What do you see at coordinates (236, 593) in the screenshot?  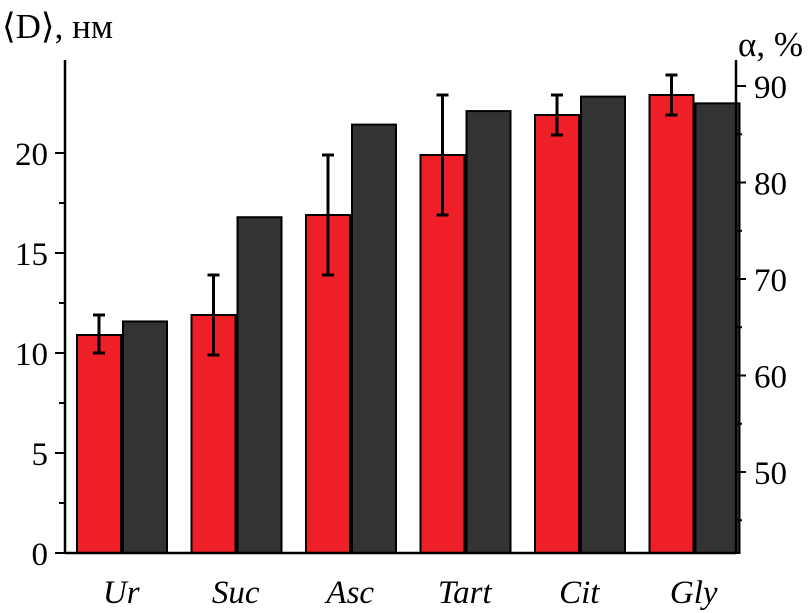 I see `category-label-suc: Suc` at bounding box center [236, 593].